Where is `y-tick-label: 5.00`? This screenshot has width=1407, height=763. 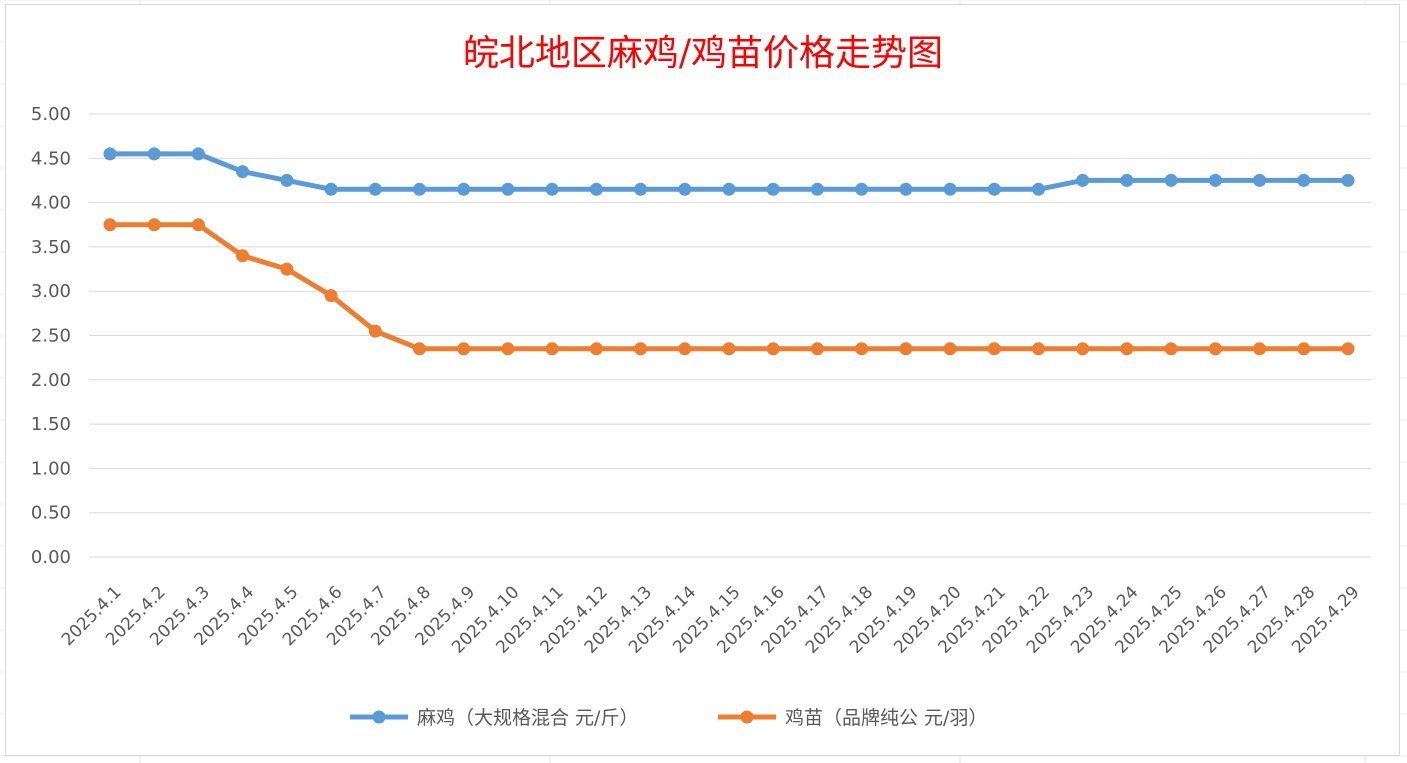 y-tick-label: 5.00 is located at coordinates (51, 114).